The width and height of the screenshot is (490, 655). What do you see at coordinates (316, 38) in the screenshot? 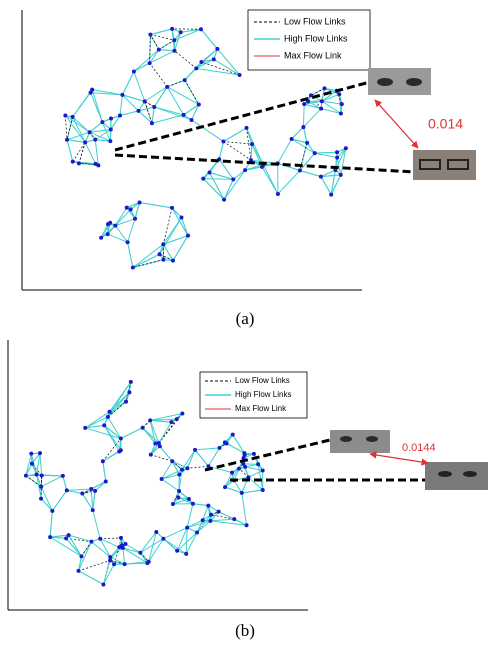
I see `legend-label: High Flow Links` at bounding box center [316, 38].